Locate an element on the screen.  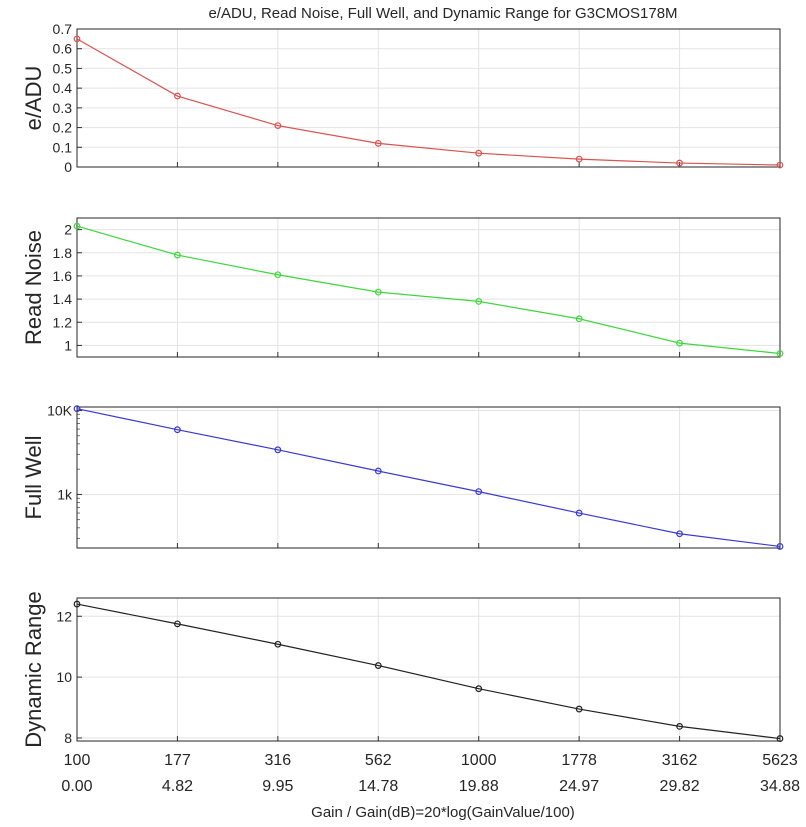
y-tick-label: 1k is located at coordinates (65, 494).